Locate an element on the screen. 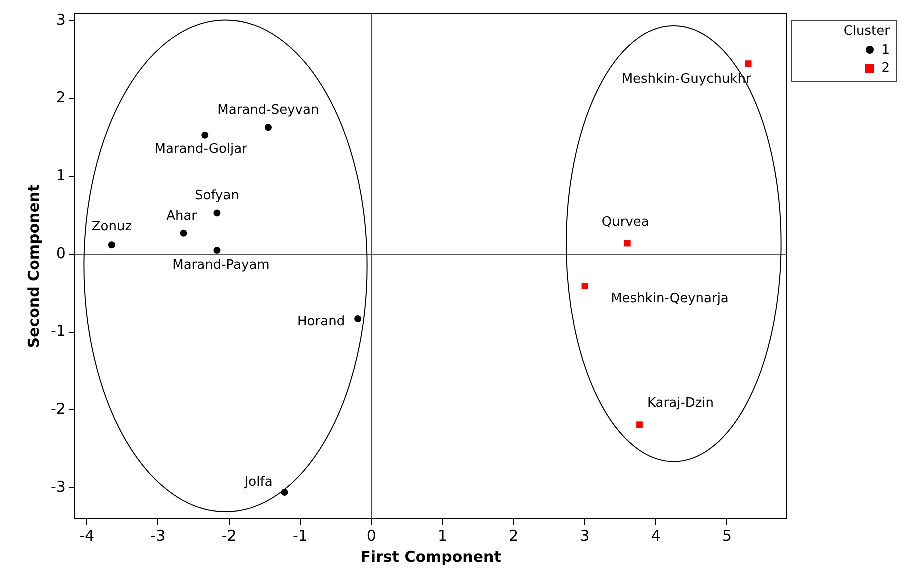  x-tick-label: -4 is located at coordinates (87, 535).